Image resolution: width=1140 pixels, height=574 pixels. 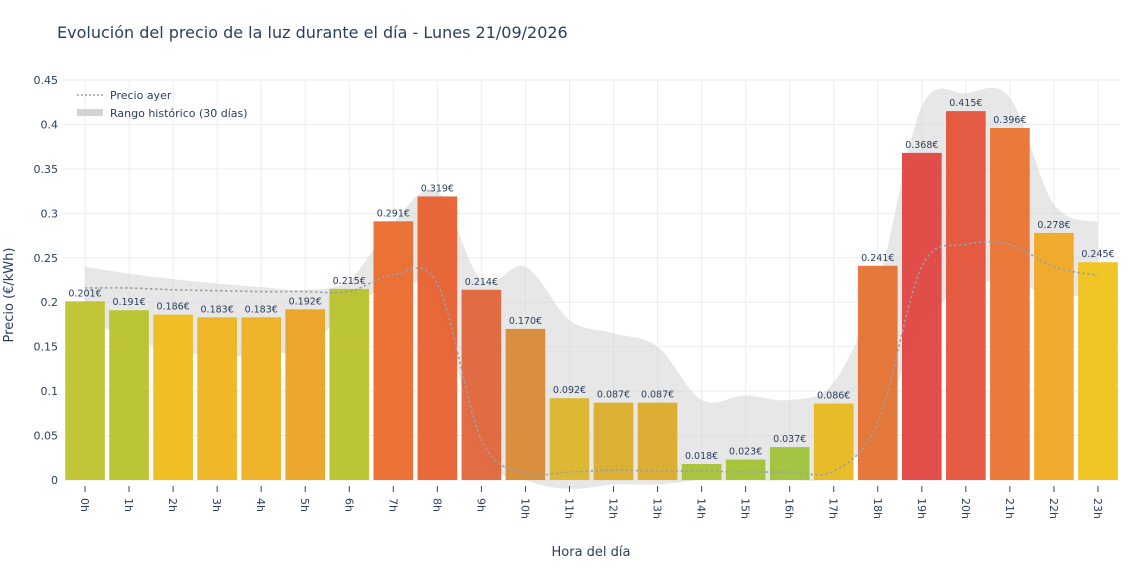 What do you see at coordinates (525, 404) in the screenshot?
I see `bar-10h` at bounding box center [525, 404].